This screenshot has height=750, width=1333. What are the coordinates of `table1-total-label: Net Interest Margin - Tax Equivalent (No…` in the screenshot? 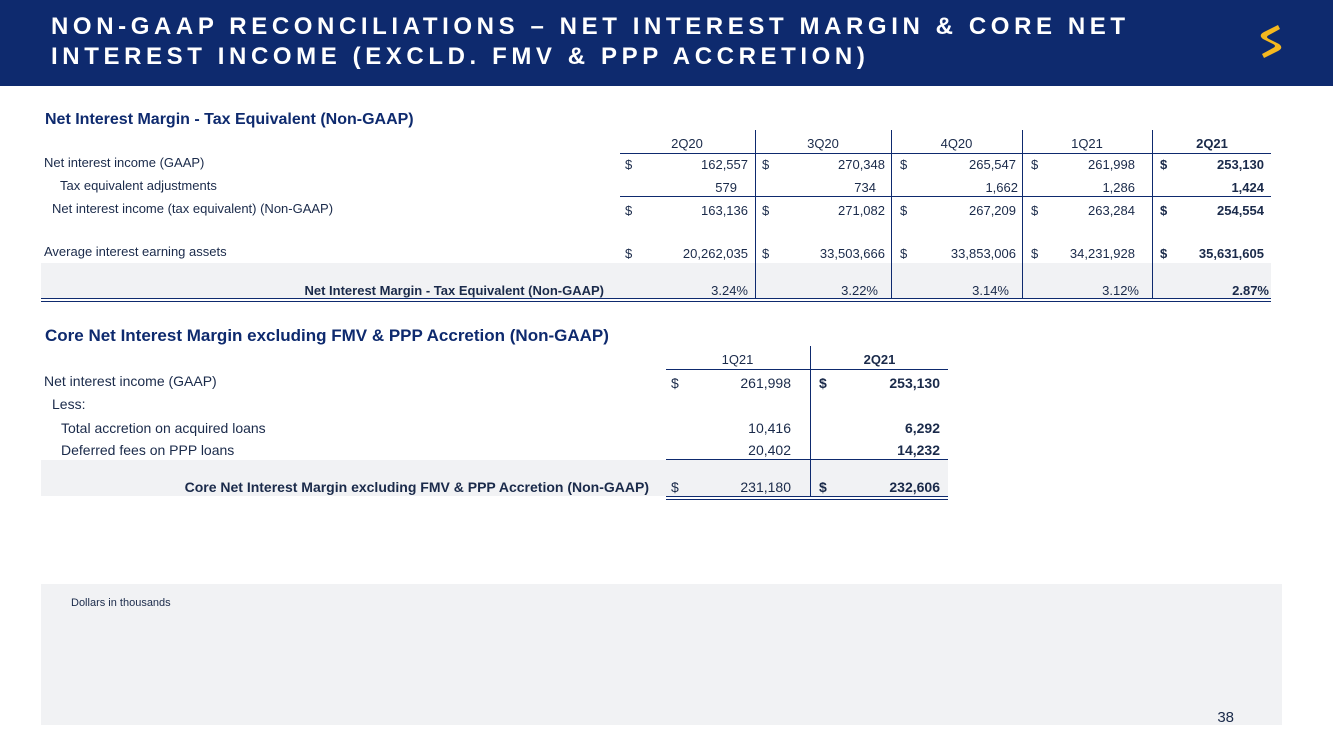 It's located at (454, 290).